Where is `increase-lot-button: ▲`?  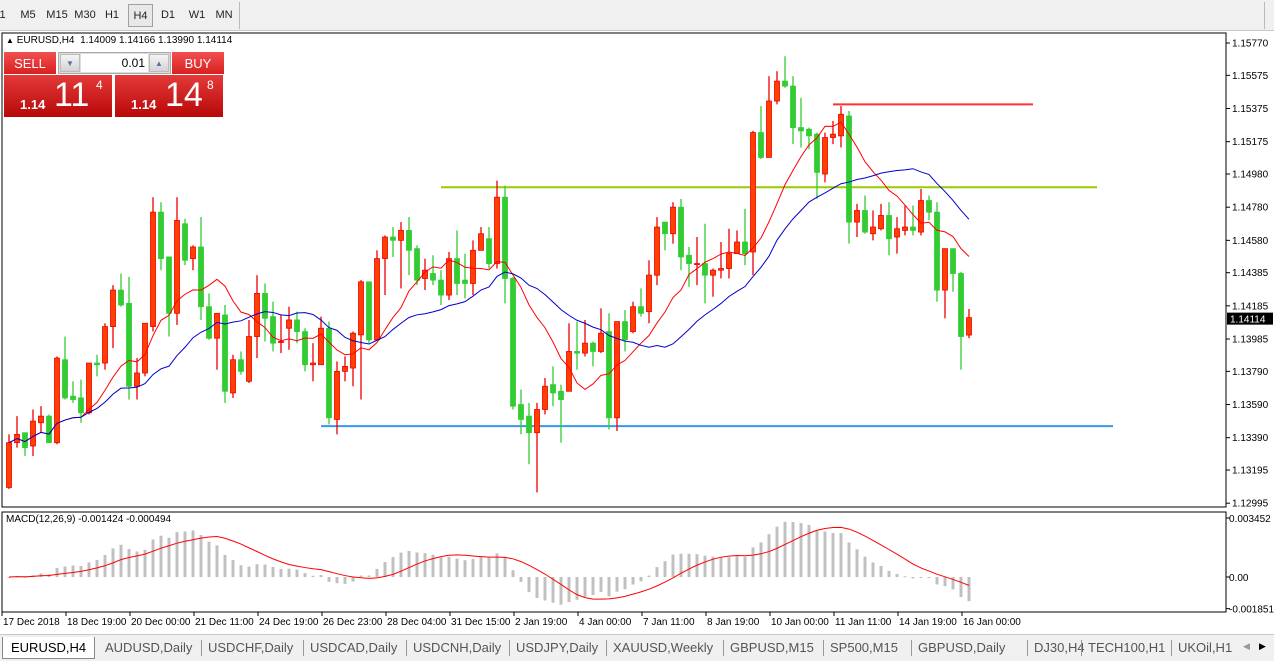
increase-lot-button: ▲ is located at coordinates (159, 63).